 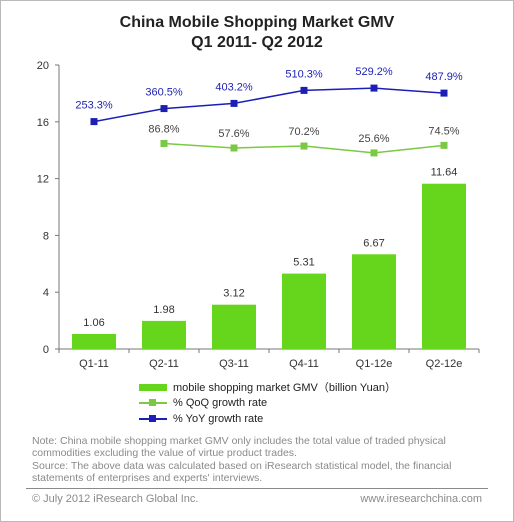 I want to click on yoy-data-label: 253.3%, so click(x=94, y=106).